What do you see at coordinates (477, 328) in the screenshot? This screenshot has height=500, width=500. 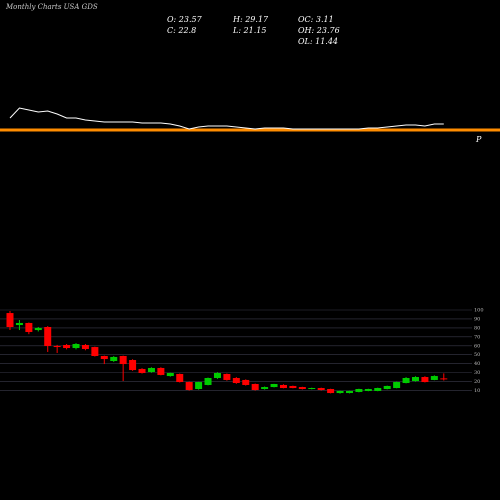 I see `y-tick-label: 80` at bounding box center [477, 328].